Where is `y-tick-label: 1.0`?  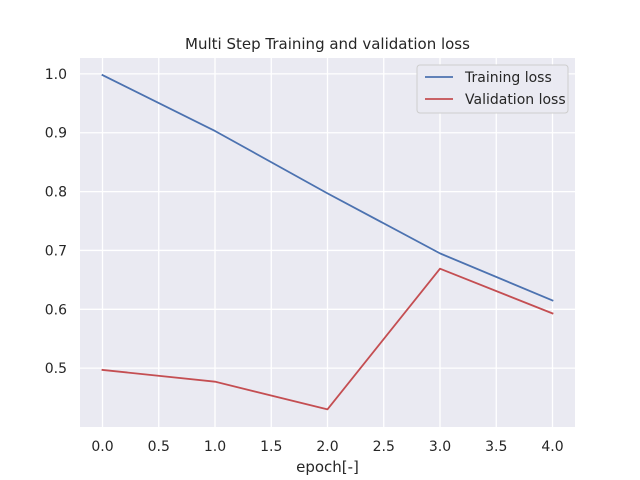
y-tick-label: 1.0 is located at coordinates (56, 75).